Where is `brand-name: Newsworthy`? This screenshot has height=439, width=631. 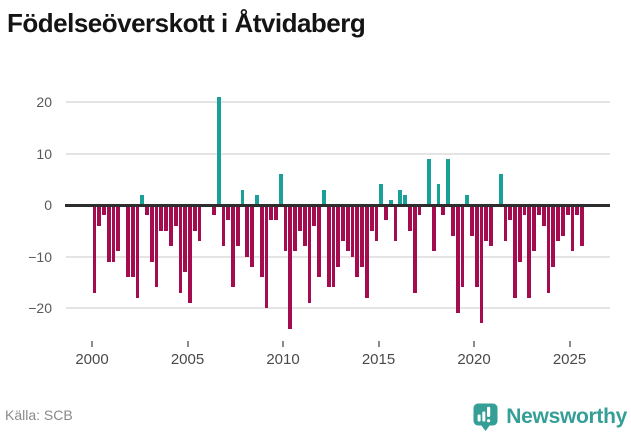
brand-name: Newsworthy is located at coordinates (566, 416).